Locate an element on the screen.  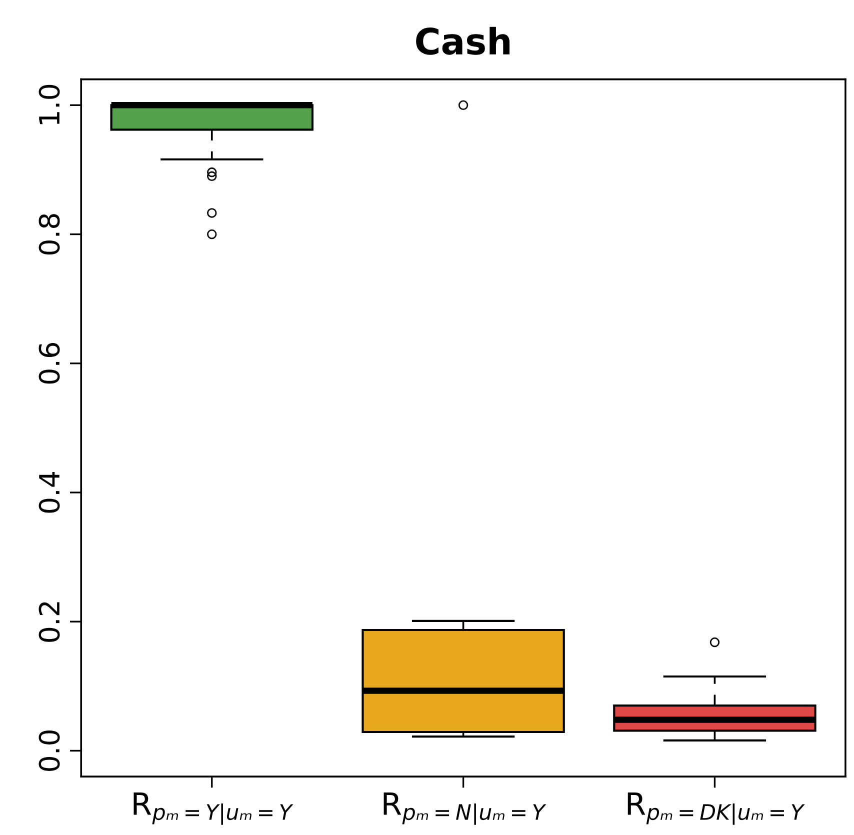
x-tick-label: R$_{pₘ=N|uₘ=Y}$ is located at coordinates (465, 808).